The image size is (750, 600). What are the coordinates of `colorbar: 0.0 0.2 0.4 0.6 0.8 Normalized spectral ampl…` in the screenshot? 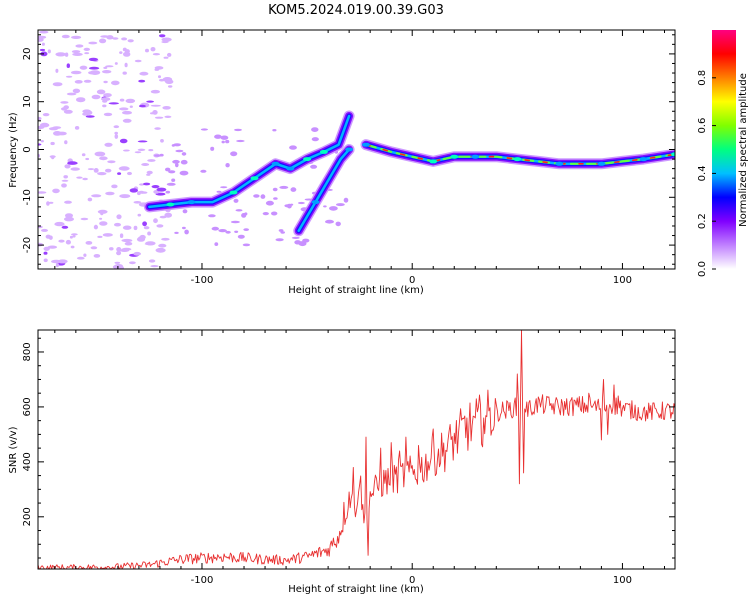 It's located at (723, 153).